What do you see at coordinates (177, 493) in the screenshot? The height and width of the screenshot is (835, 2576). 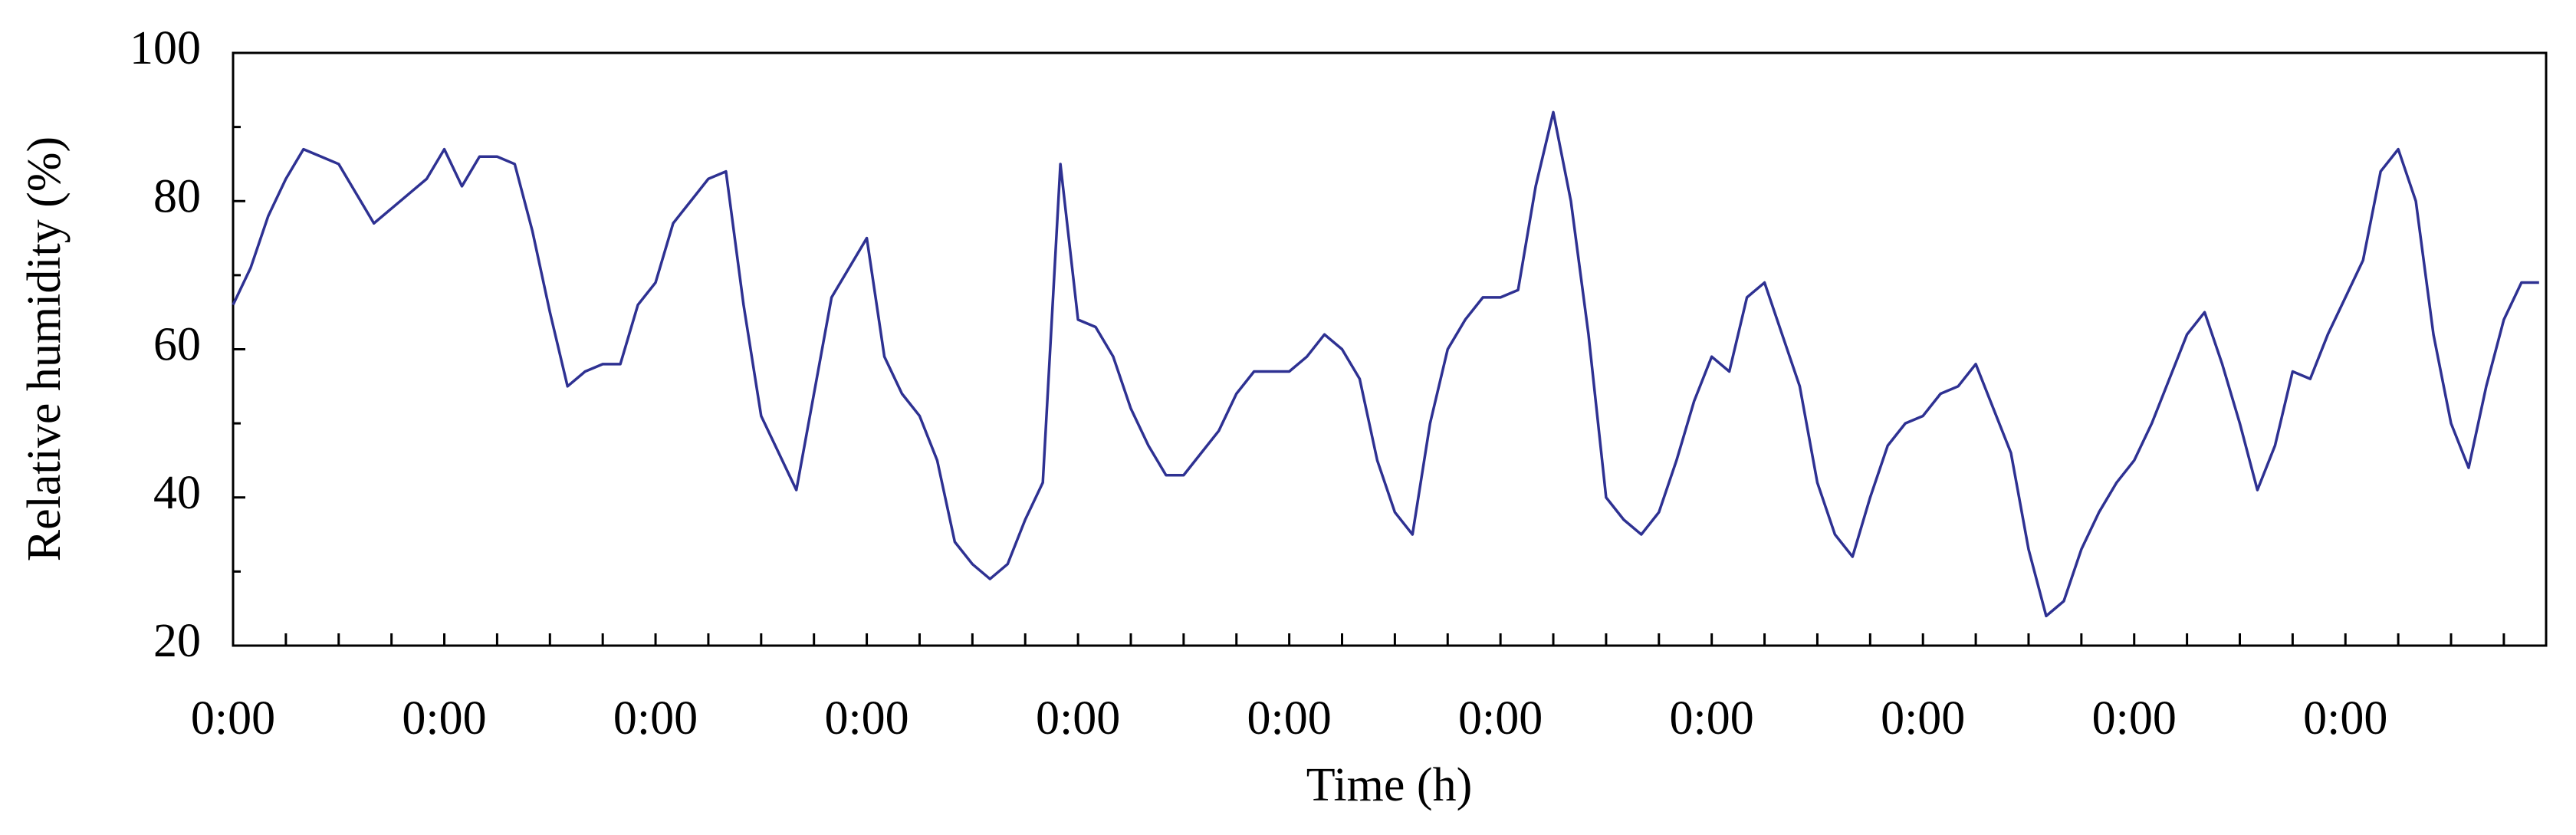 I see `y-tick-label: 40` at bounding box center [177, 493].